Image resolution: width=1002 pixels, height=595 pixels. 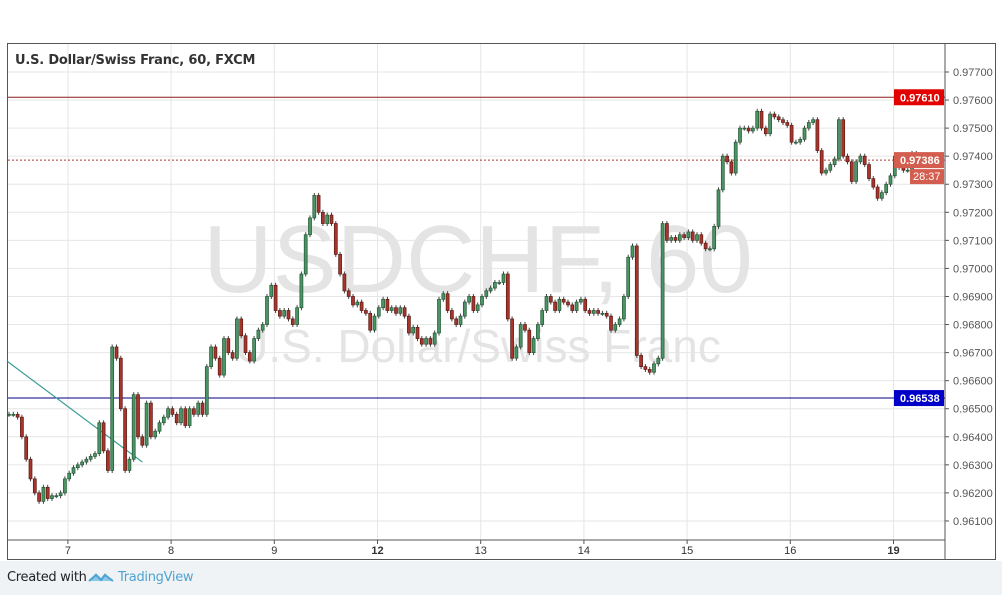 I want to click on tradingview-logo-icon, so click(x=101, y=577).